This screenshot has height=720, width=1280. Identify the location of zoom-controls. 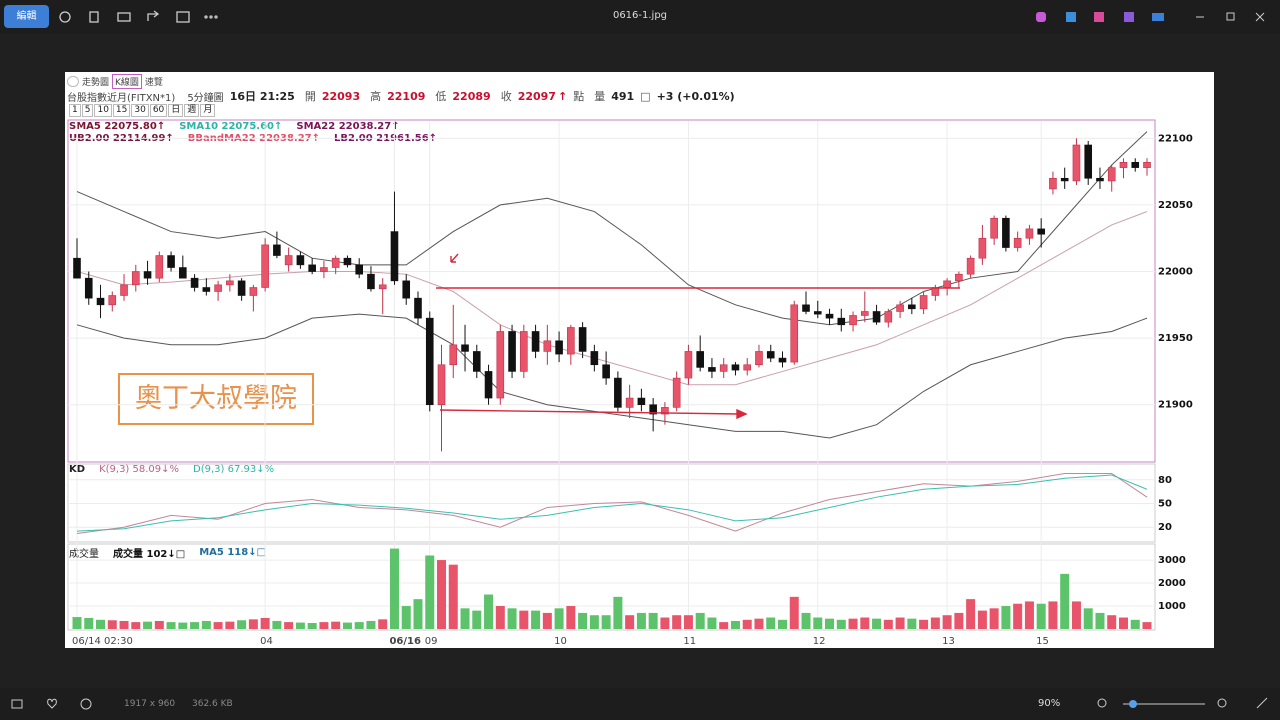
(1182, 703).